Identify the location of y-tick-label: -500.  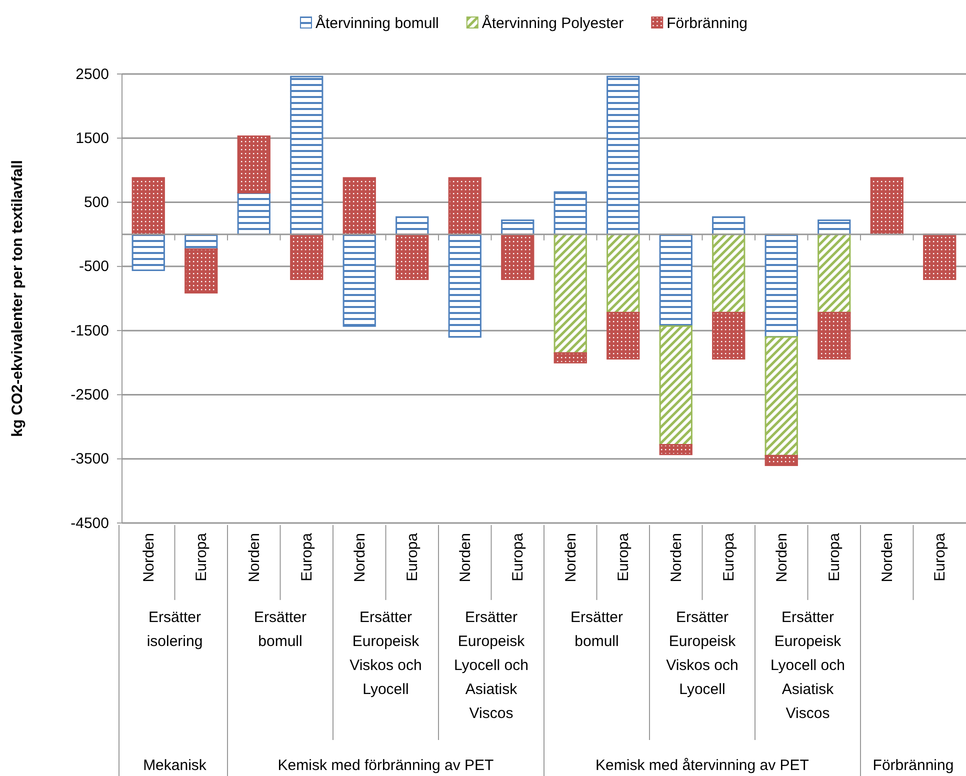
(93, 267).